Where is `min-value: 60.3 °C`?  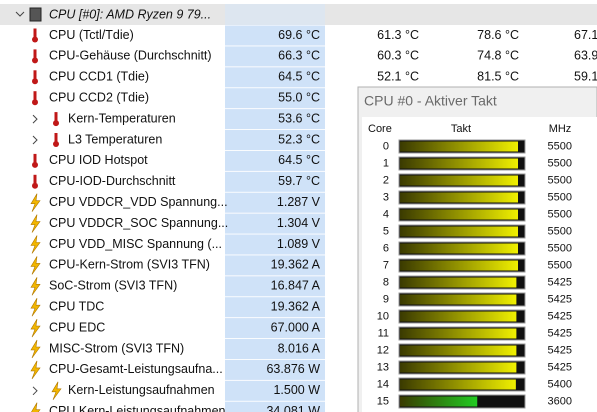
min-value: 60.3 °C is located at coordinates (398, 56).